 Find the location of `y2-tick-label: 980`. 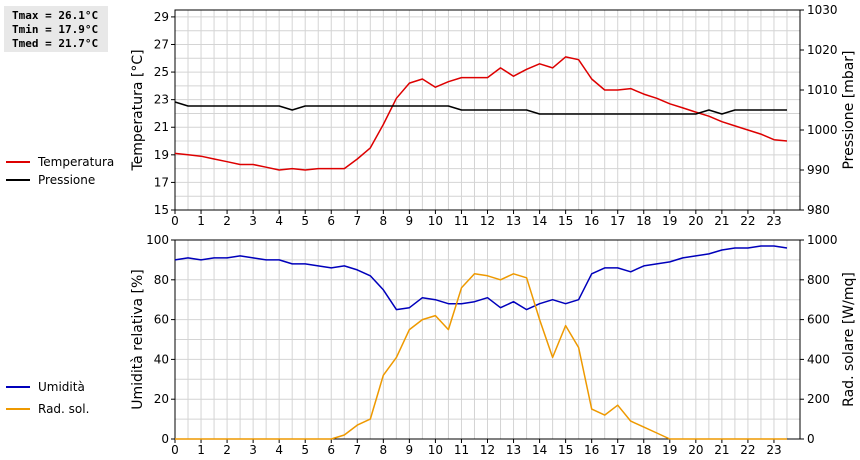

y2-tick-label: 980 is located at coordinates (818, 210).